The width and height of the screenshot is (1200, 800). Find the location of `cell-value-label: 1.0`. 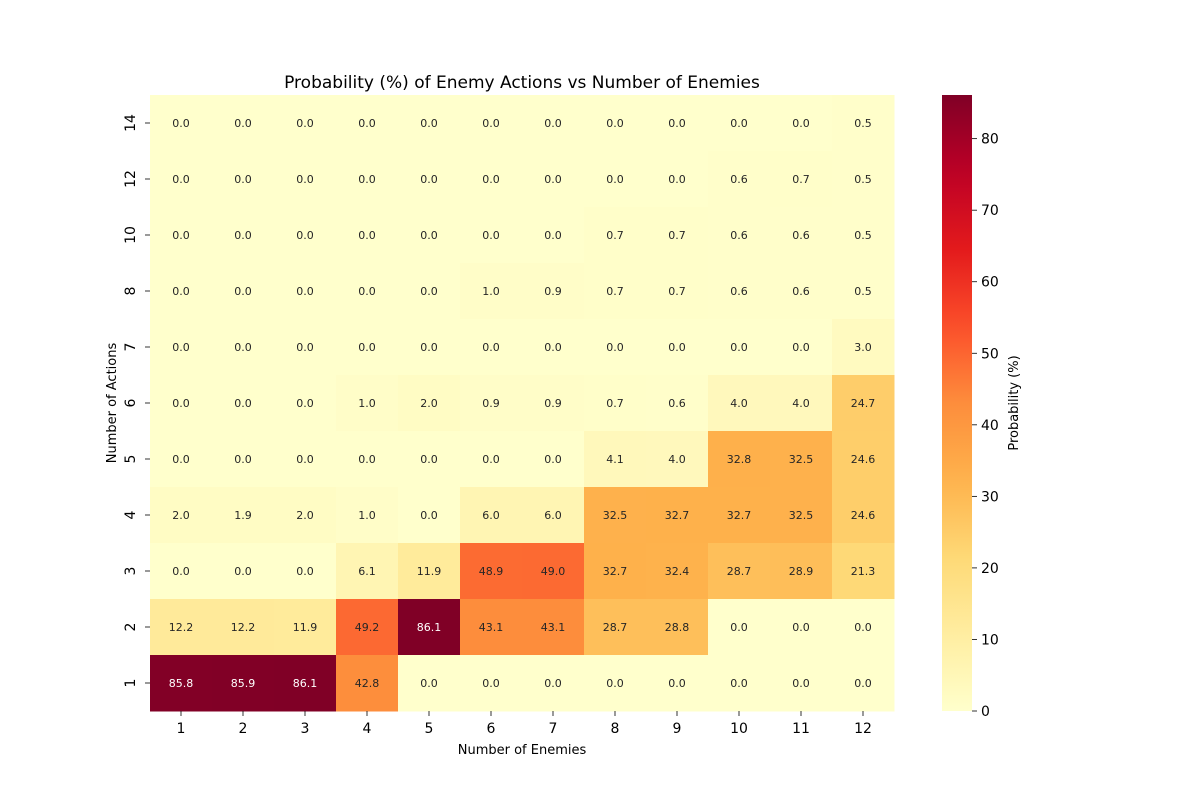

cell-value-label: 1.0 is located at coordinates (367, 403).